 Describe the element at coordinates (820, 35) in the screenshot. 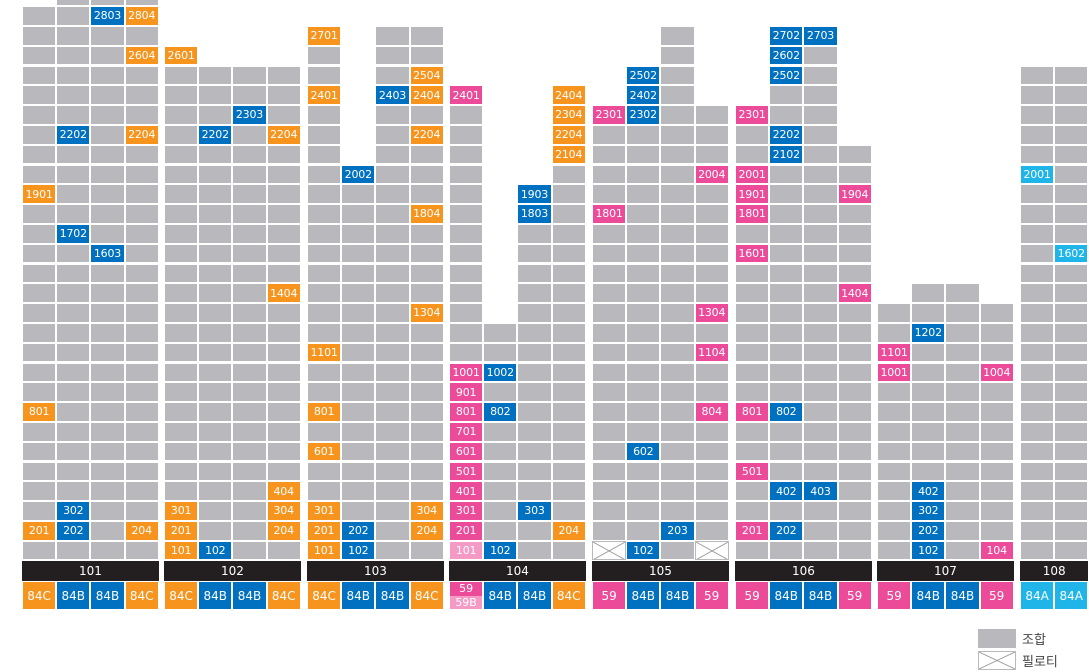

I see `unit-label: 2703` at that location.